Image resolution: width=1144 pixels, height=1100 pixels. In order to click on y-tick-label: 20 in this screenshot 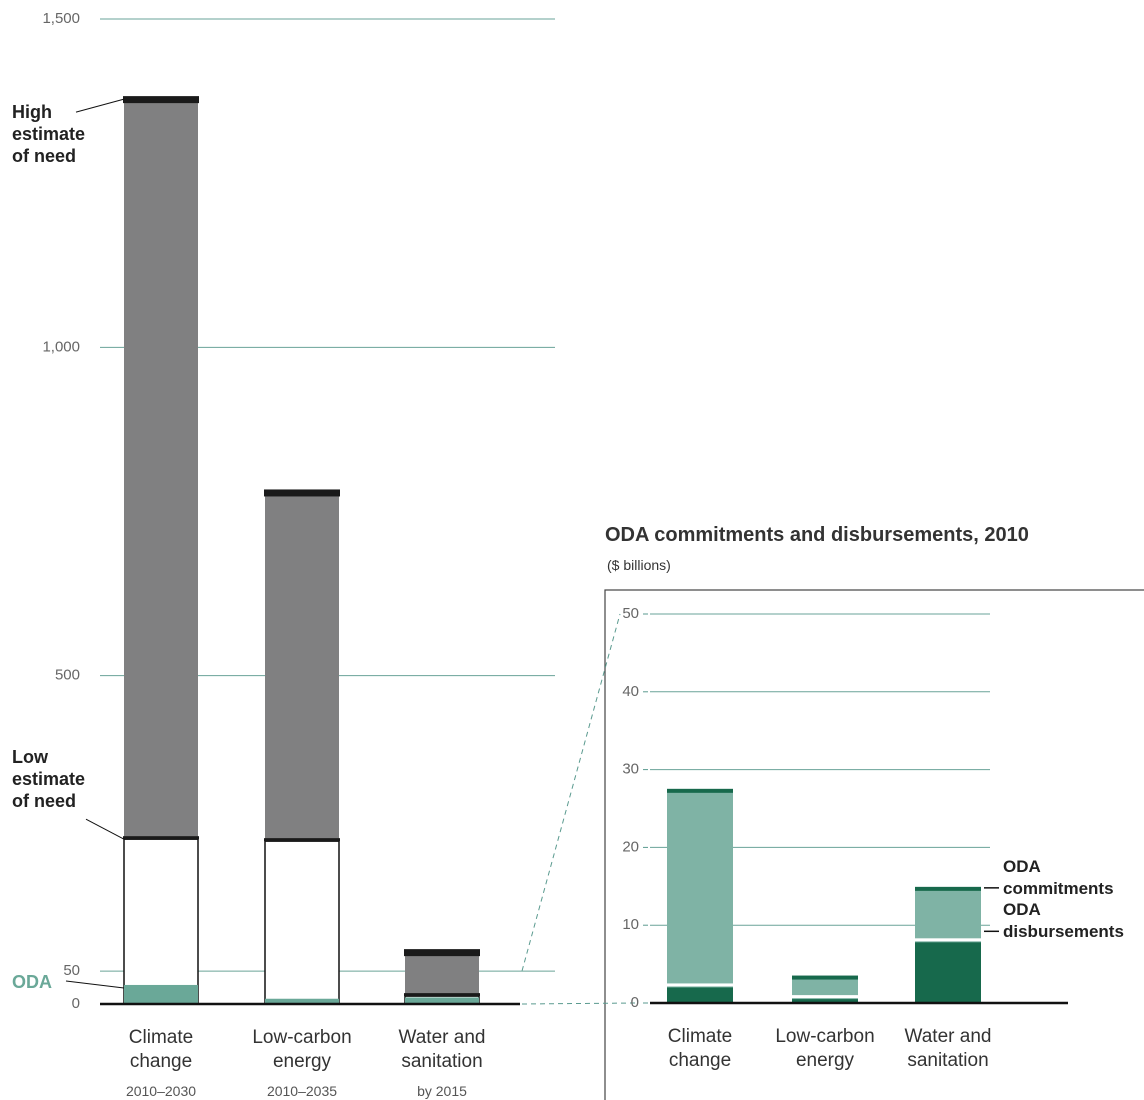, I will do `click(630, 846)`.